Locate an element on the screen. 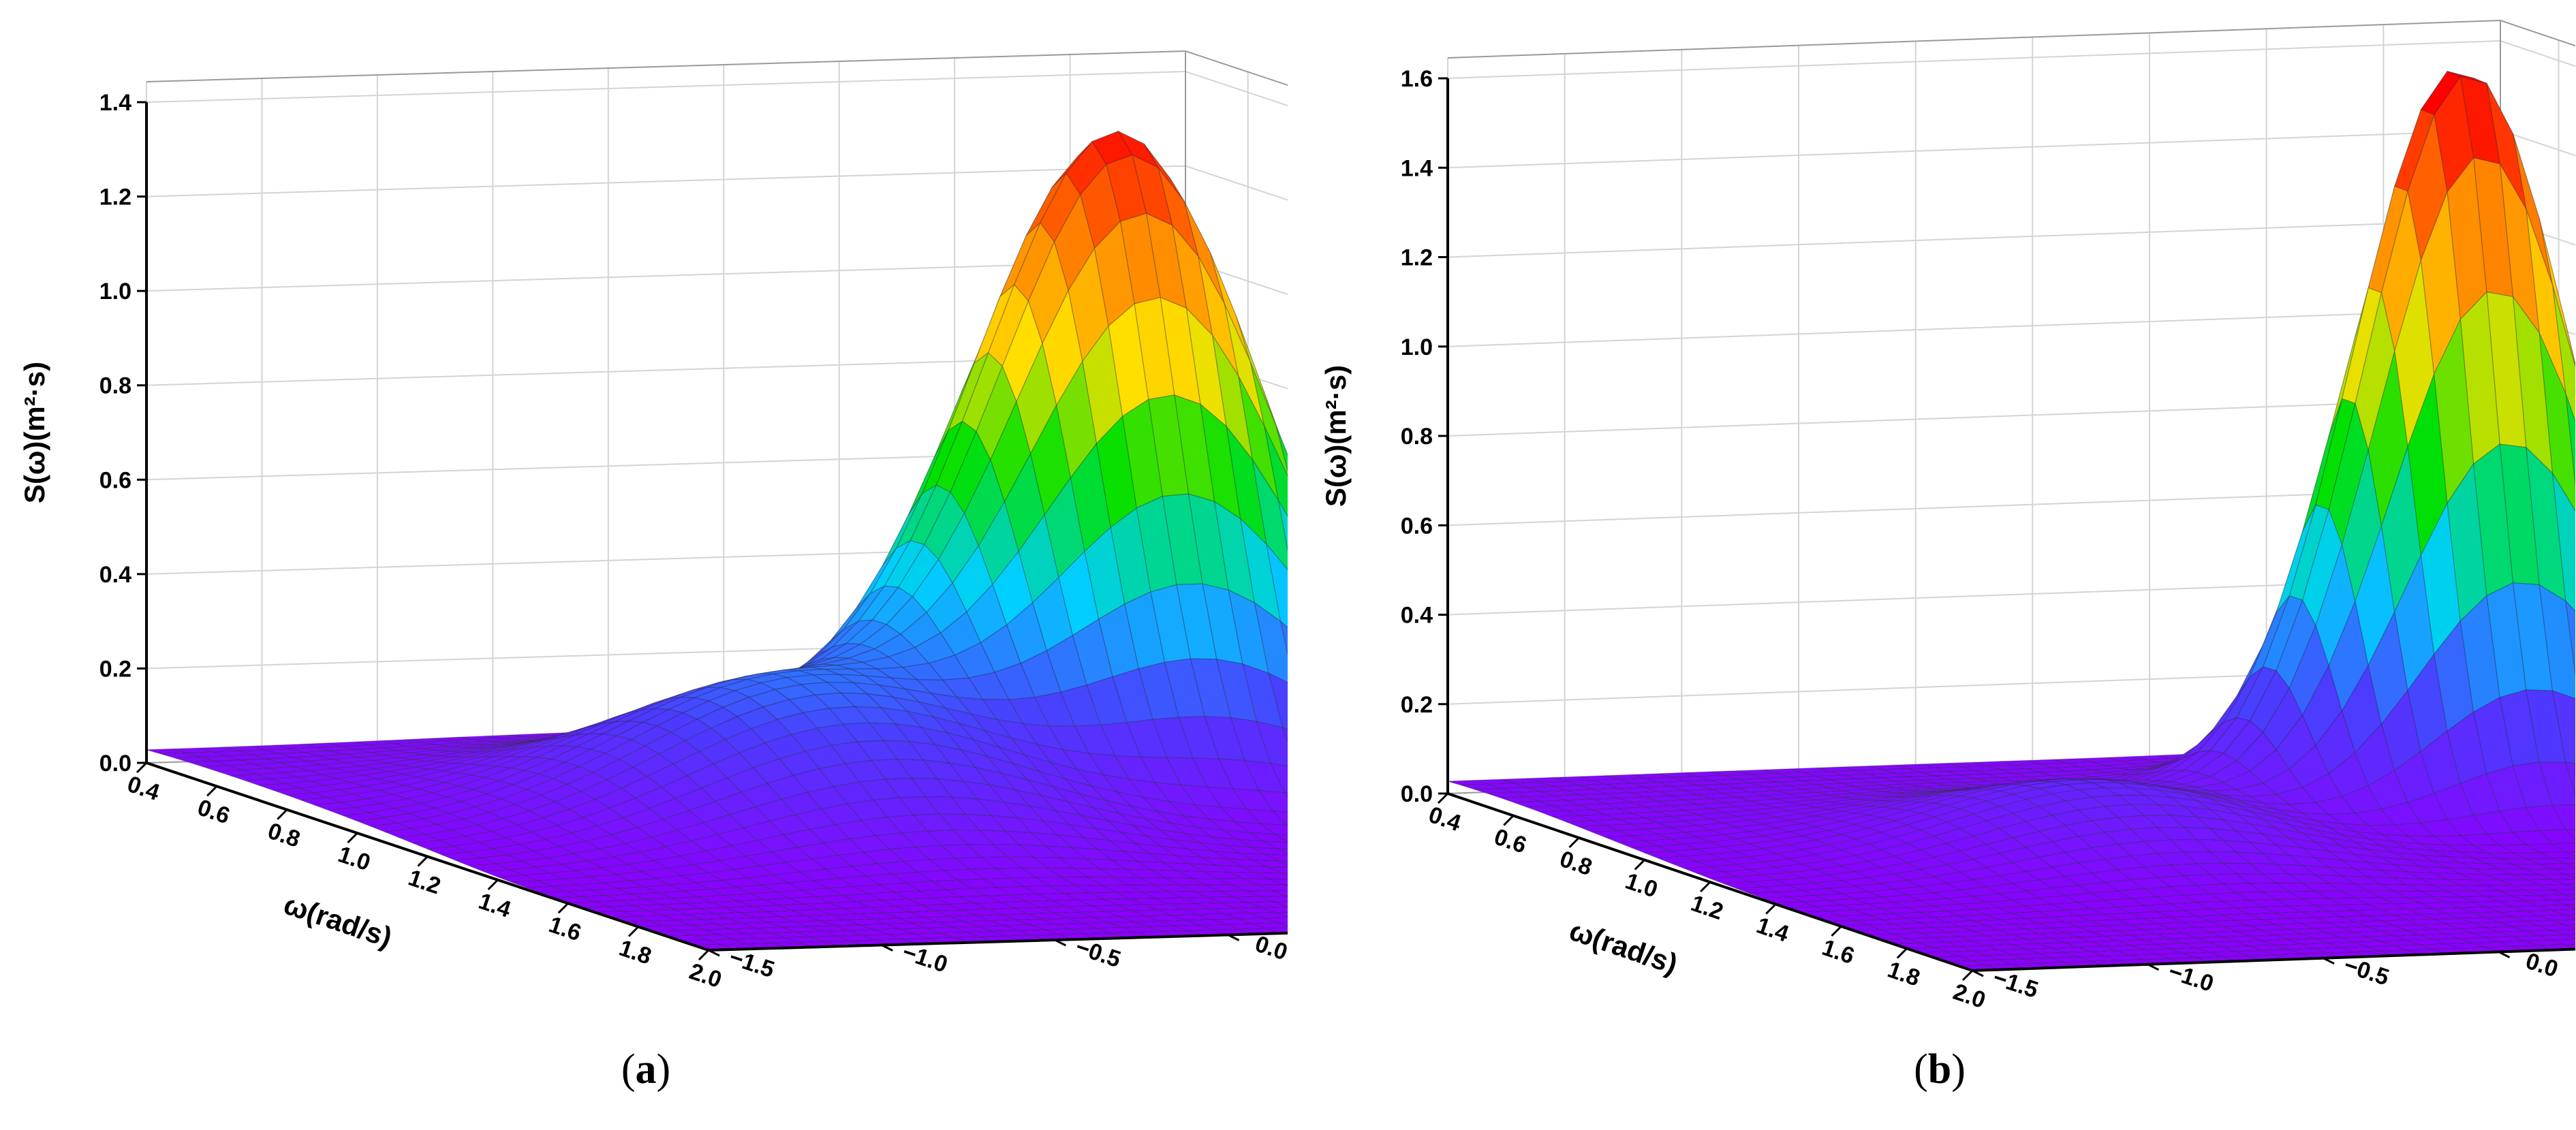 The image size is (2576, 1130). panel-label: a is located at coordinates (646, 1069).